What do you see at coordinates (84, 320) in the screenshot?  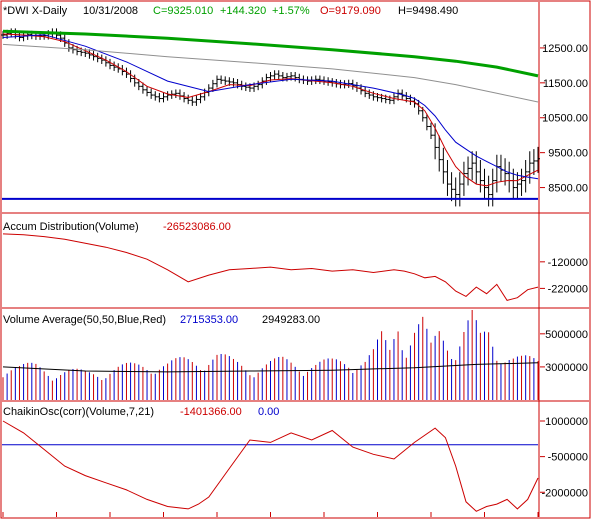 I see `volume-title: Volume Average(50,50,Blue,Red)` at bounding box center [84, 320].